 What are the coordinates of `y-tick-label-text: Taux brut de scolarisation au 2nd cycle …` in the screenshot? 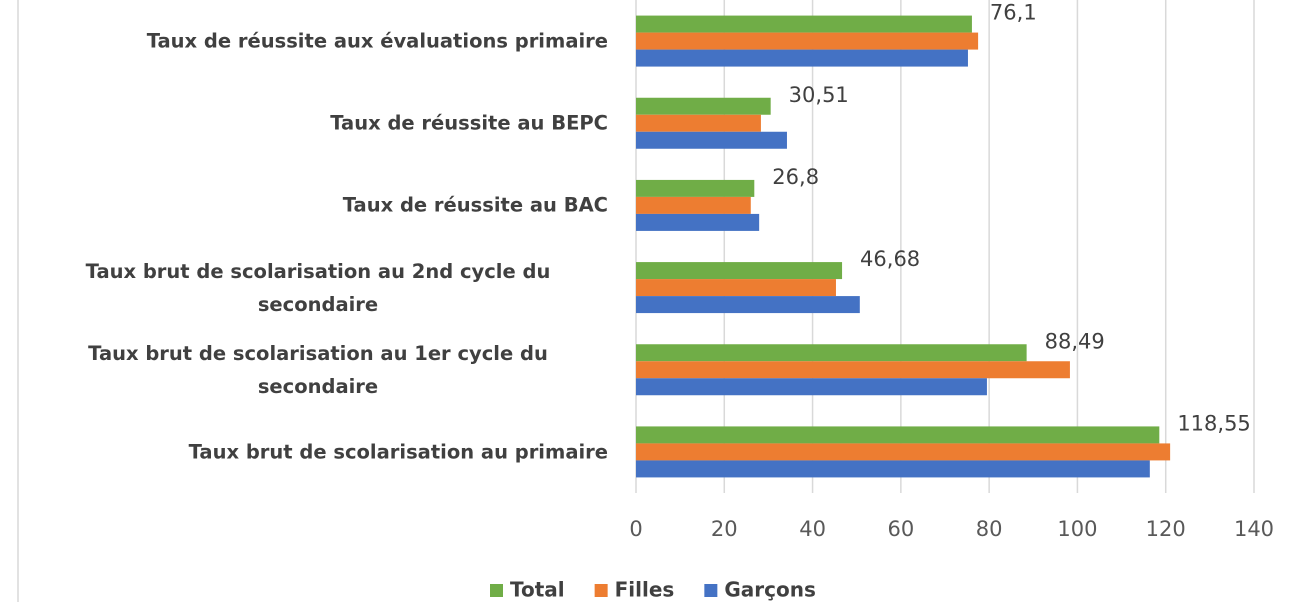 It's located at (318, 287).